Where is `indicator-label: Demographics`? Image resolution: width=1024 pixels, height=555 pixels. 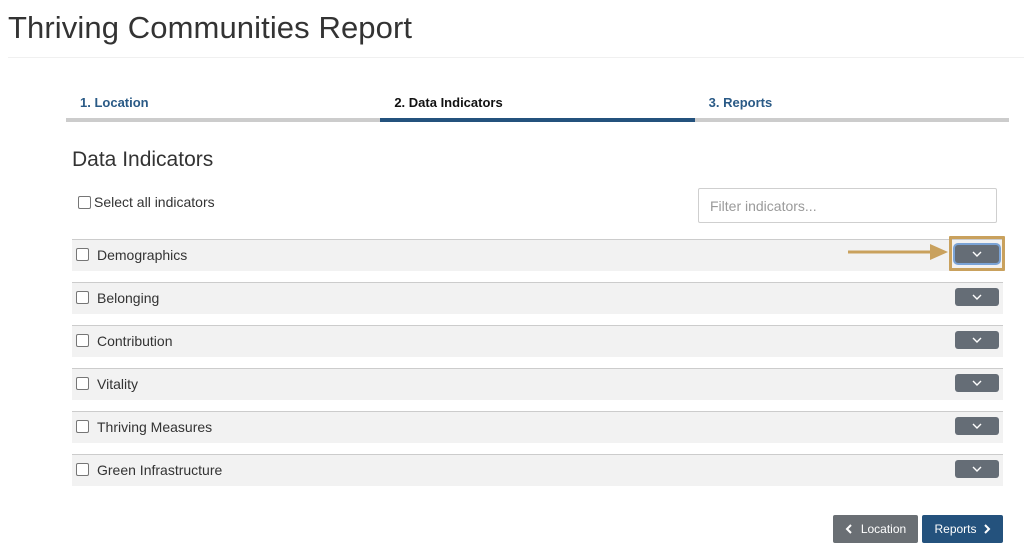
indicator-label: Demographics is located at coordinates (142, 255).